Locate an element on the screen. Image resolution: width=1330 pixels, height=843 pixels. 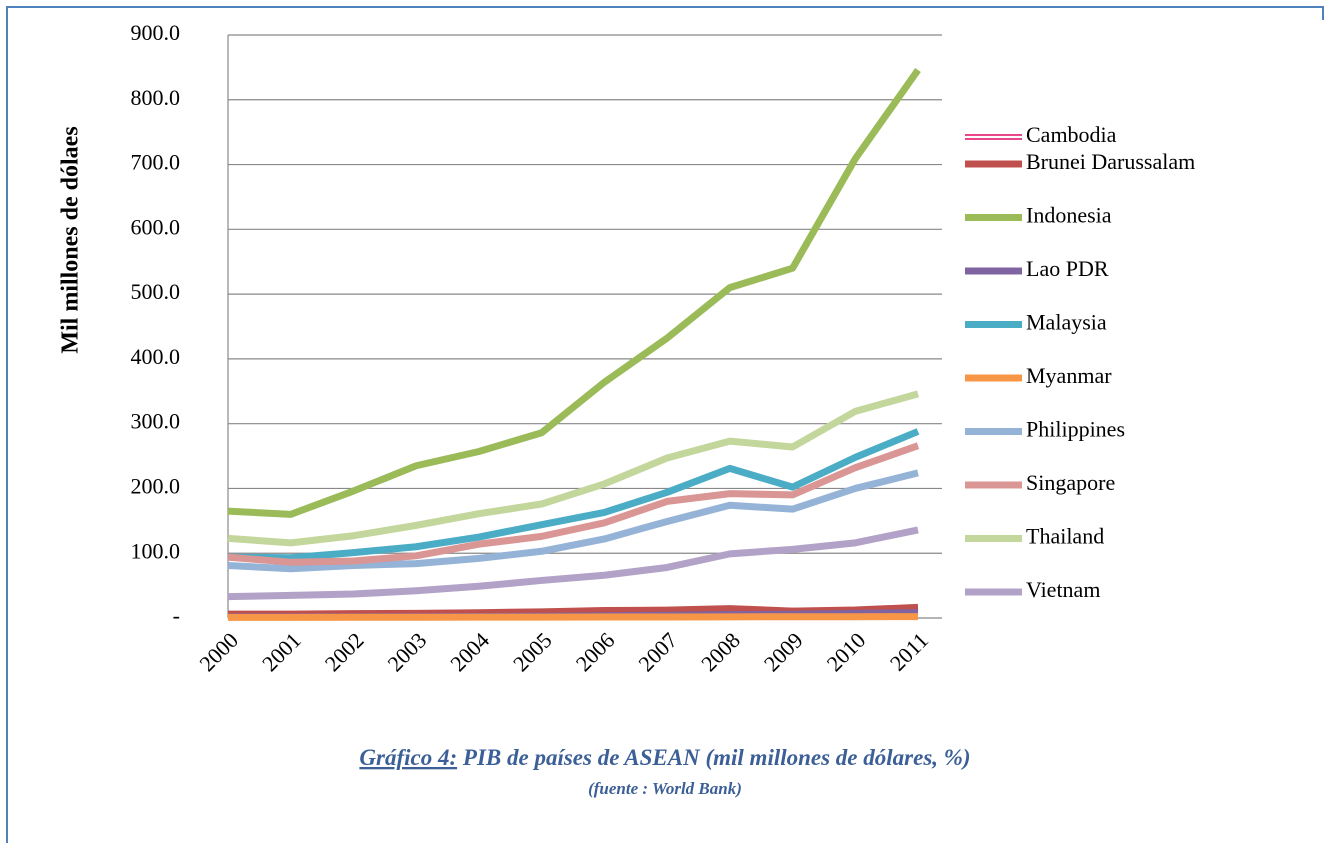
y-tick-label: 700.0 is located at coordinates (156, 162).